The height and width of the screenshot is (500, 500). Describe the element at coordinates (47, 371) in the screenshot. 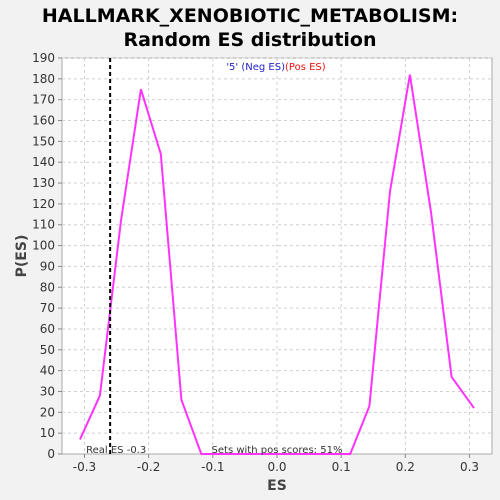

I see `y-tick-label: 40` at that location.